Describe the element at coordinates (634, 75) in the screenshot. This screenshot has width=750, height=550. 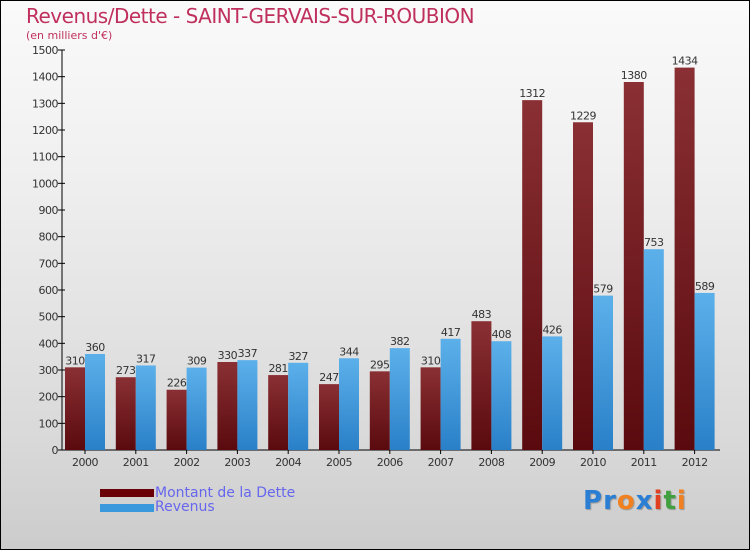
I see `data-label: 1380` at that location.